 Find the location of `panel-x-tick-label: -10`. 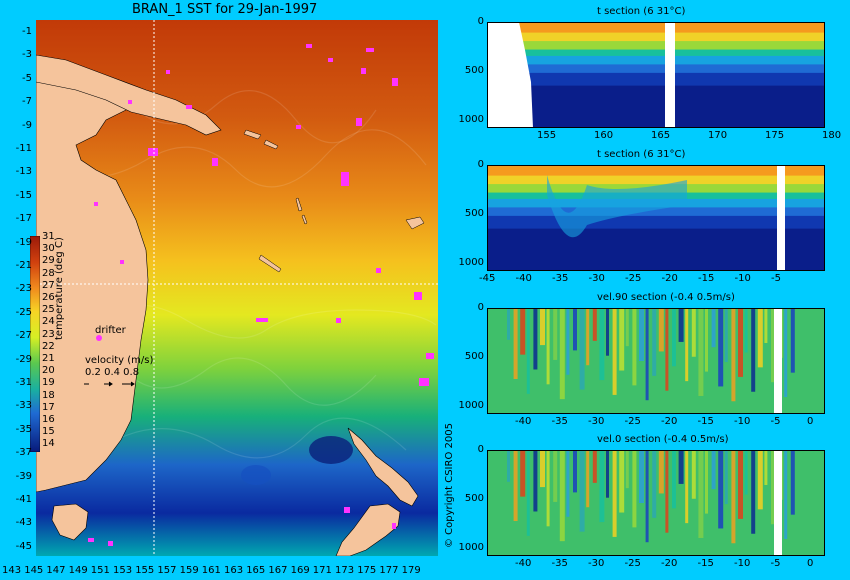

panel-x-tick-label: -10 is located at coordinates (742, 421).